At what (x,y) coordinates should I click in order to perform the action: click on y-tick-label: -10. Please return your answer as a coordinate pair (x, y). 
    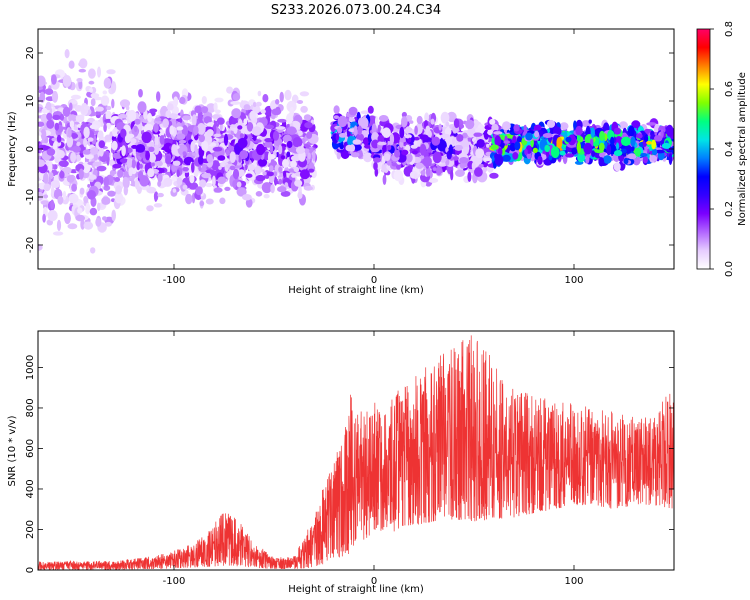
    Looking at the image, I should click on (30, 197).